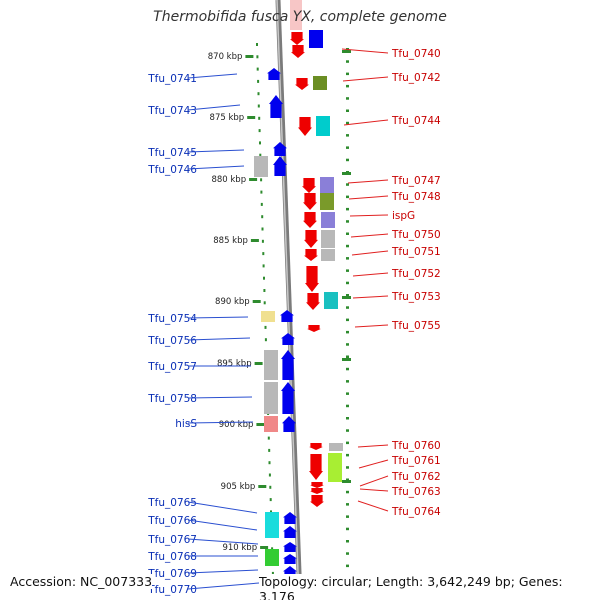  I want to click on accession-text: Accession: NC_007333, so click(81, 581).